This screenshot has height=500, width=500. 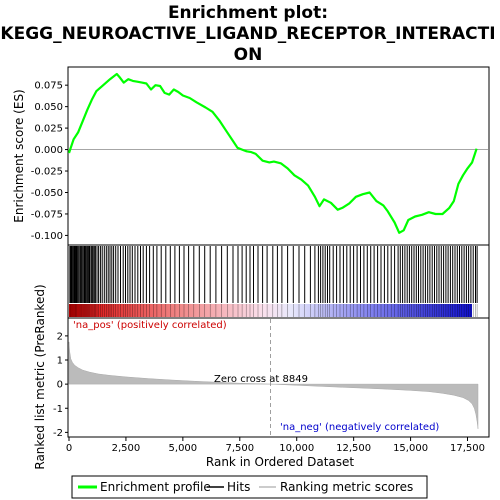 I want to click on x-tick-label: 15,000, so click(x=410, y=448).